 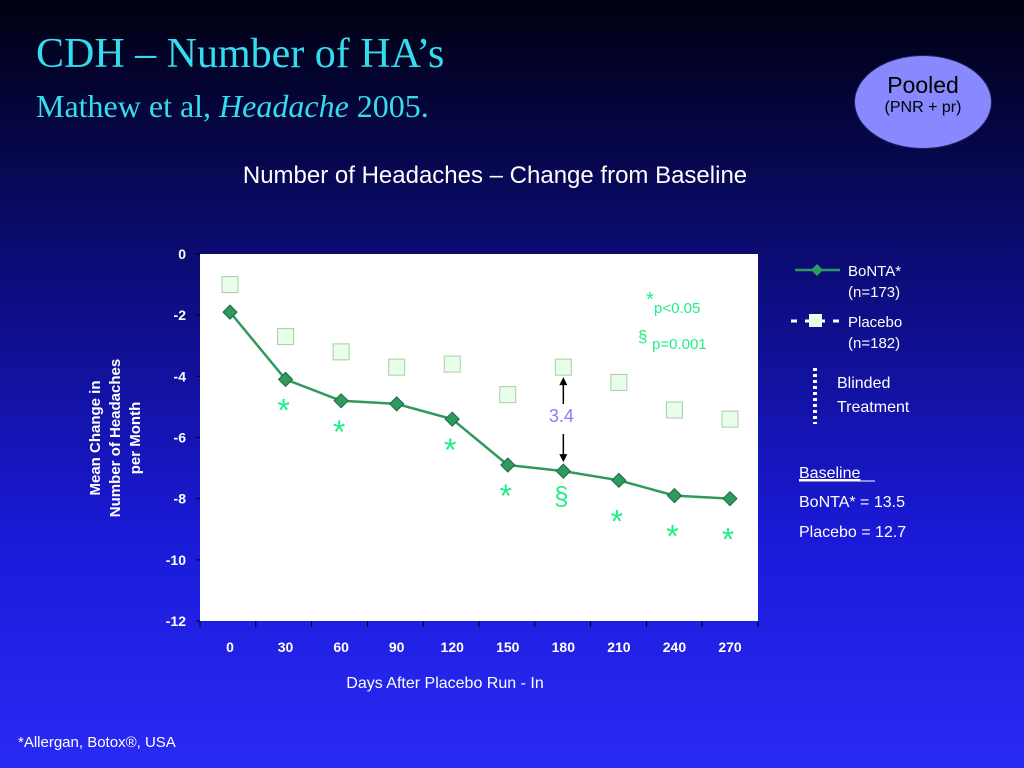 I want to click on legend-blinded-label-2: Treatment, so click(x=873, y=407).